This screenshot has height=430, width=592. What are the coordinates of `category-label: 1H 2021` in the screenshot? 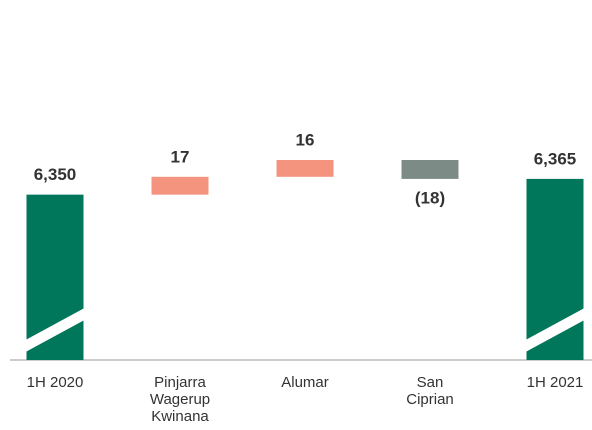 It's located at (555, 382).